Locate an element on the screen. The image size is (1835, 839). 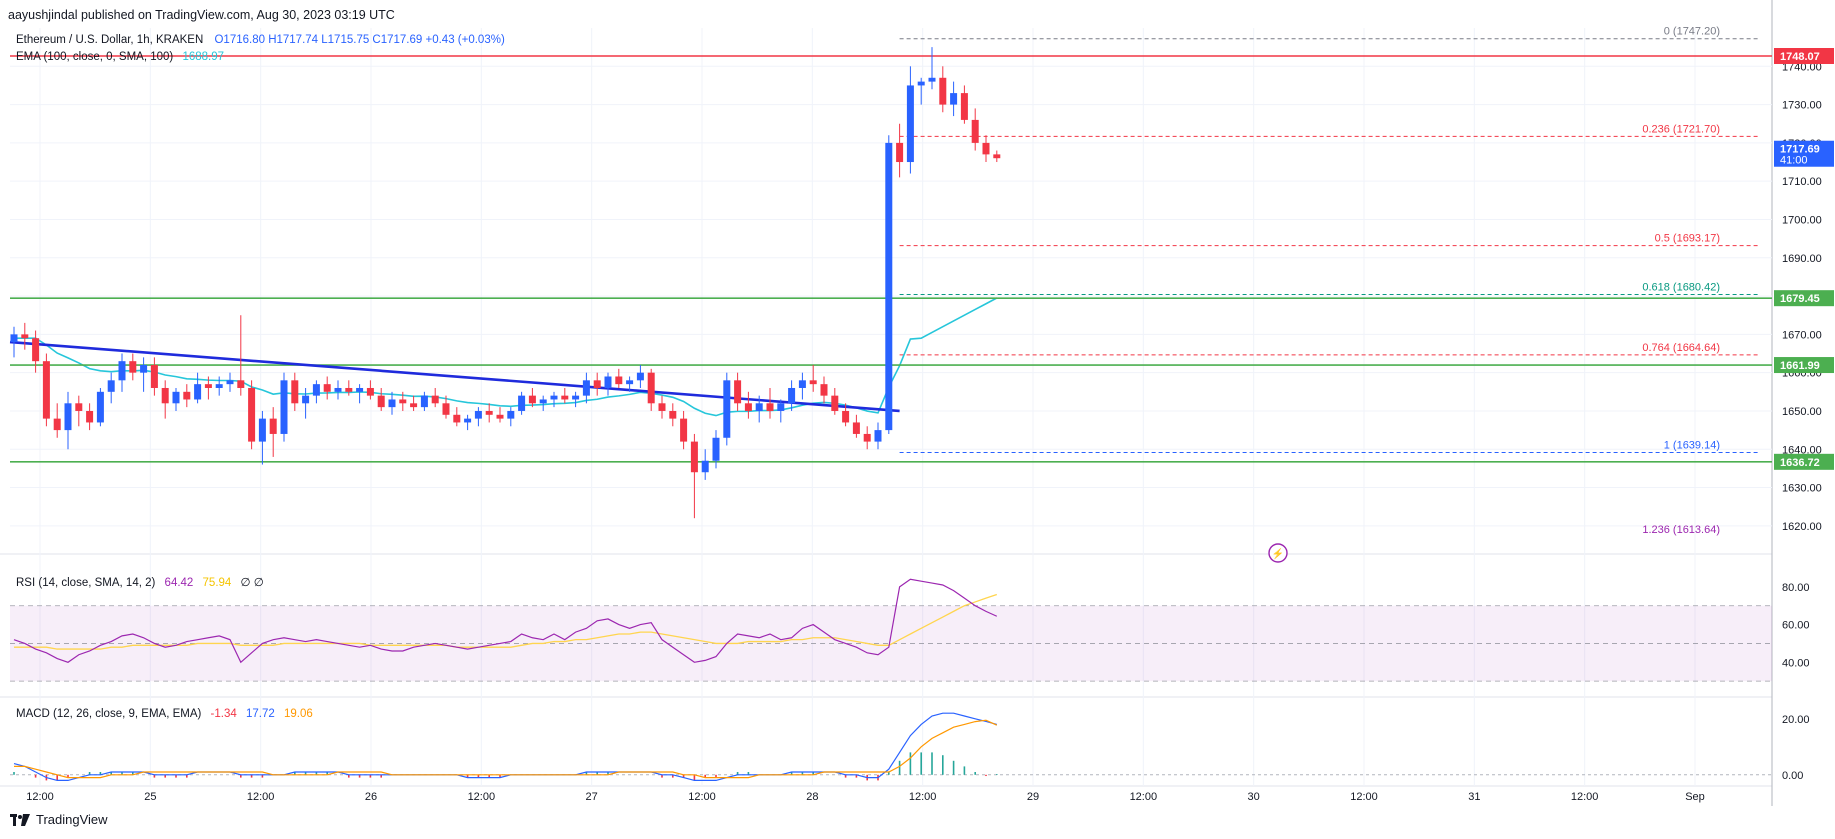
alert-lightning-icon is located at coordinates (1278, 553).